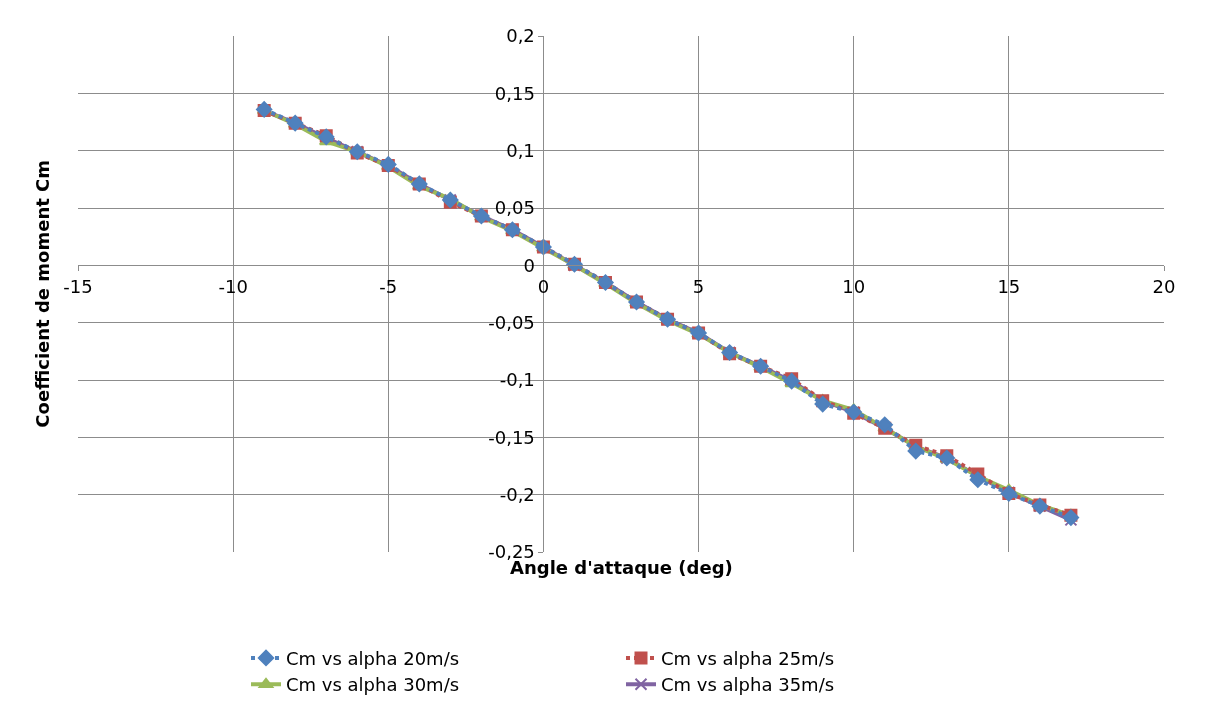 The height and width of the screenshot is (727, 1209). I want to click on y-tick-label: -0,2, so click(517, 494).